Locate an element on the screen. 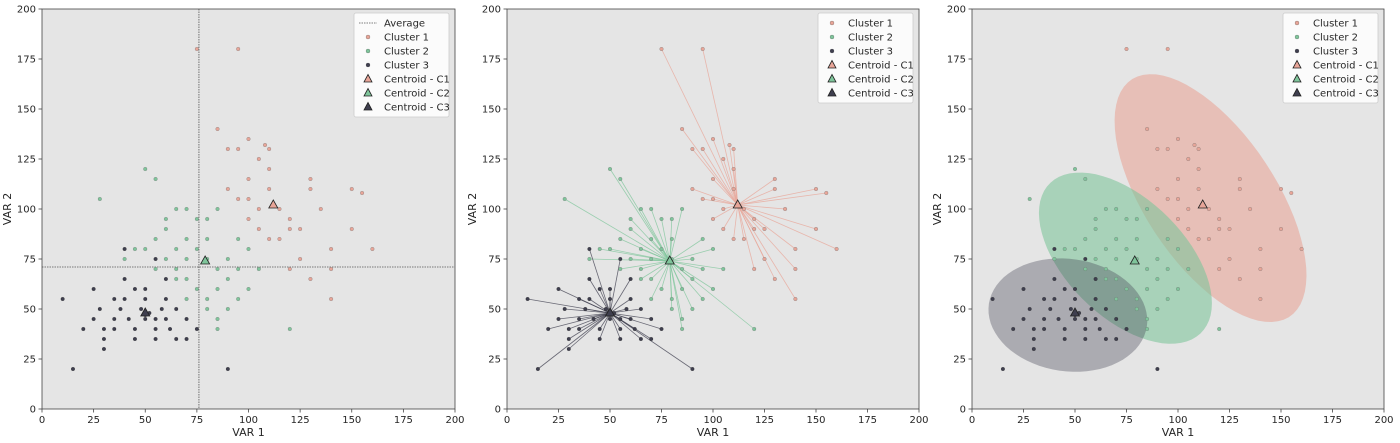 Image resolution: width=1400 pixels, height=443 pixels. y-tick-label: 150 is located at coordinates (956, 110).